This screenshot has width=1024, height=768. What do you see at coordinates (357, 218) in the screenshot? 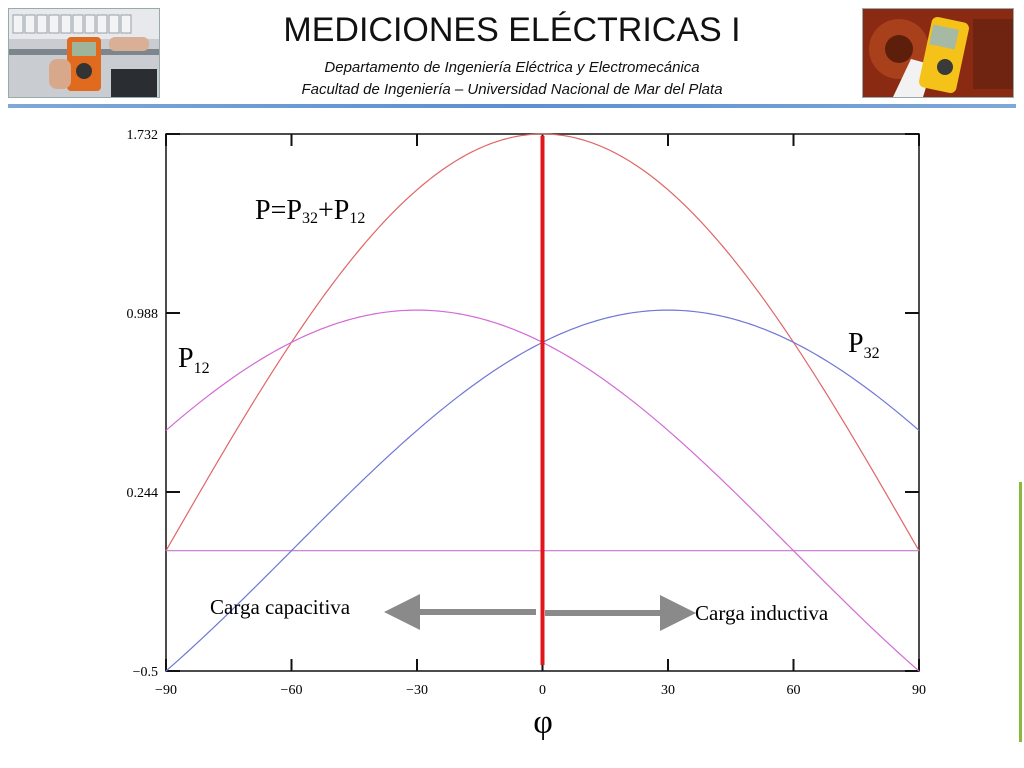
I see `total-label-sub-12: 12` at bounding box center [357, 218].